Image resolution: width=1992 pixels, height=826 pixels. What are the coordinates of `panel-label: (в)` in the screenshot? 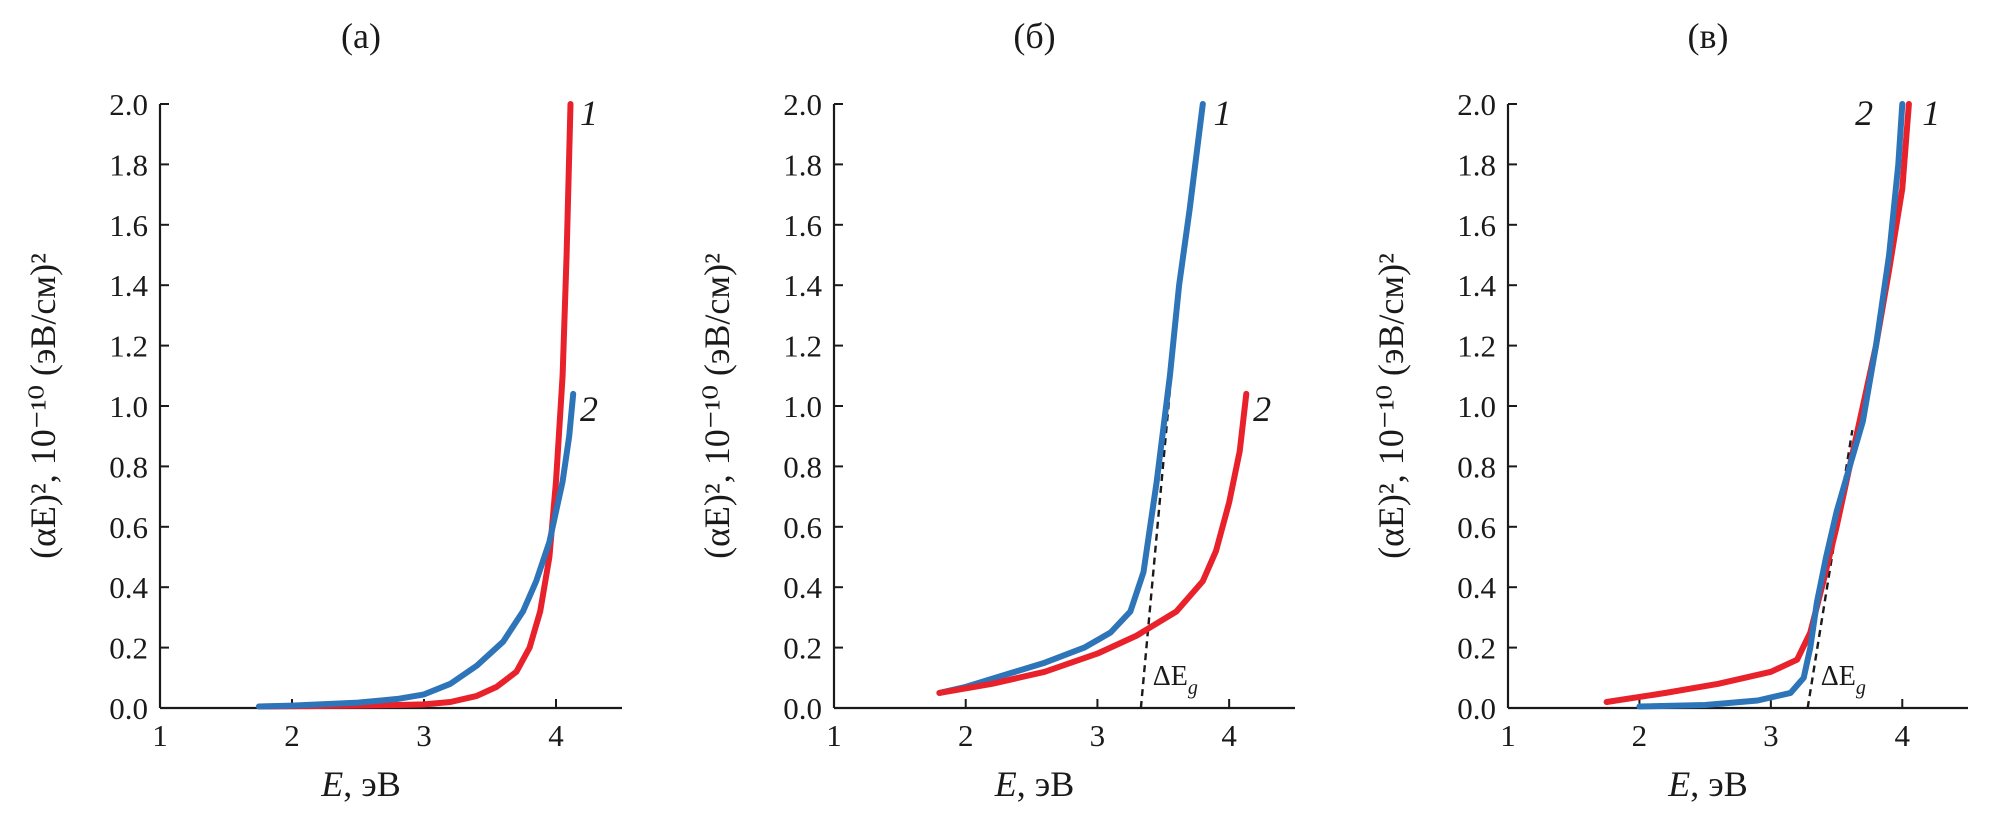 It's located at (1708, 36).